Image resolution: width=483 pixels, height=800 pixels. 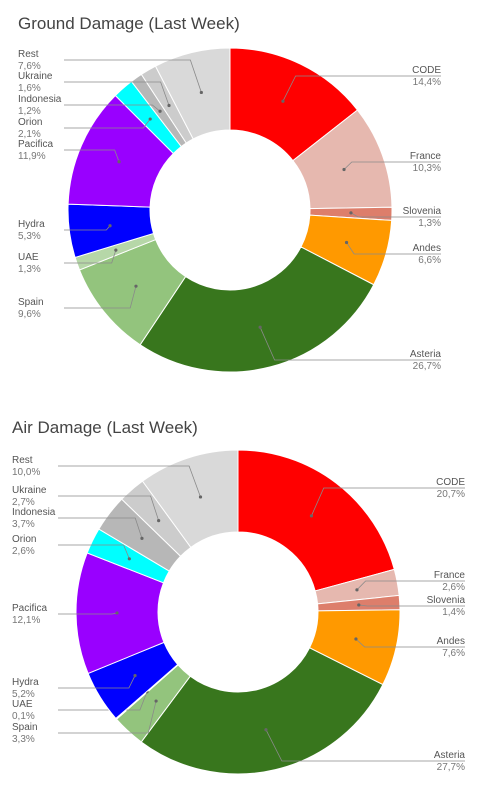 What do you see at coordinates (23, 551) in the screenshot?
I see `value-label-orion: 2,6%` at bounding box center [23, 551].